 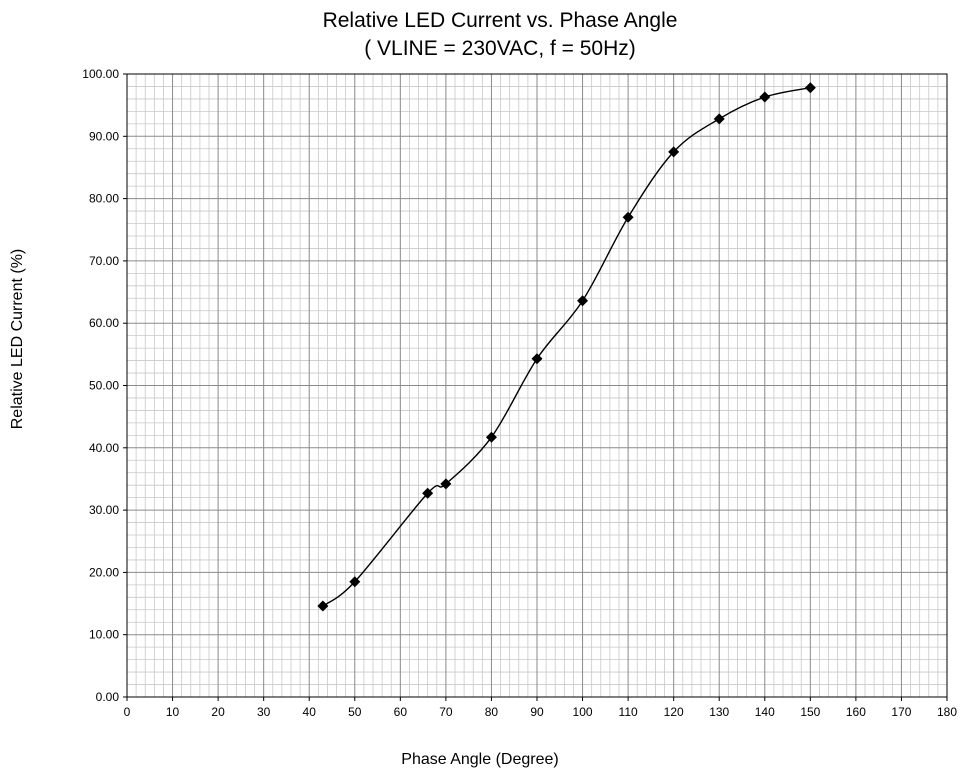 What do you see at coordinates (310, 712) in the screenshot?
I see `x-tick-label: 40` at bounding box center [310, 712].